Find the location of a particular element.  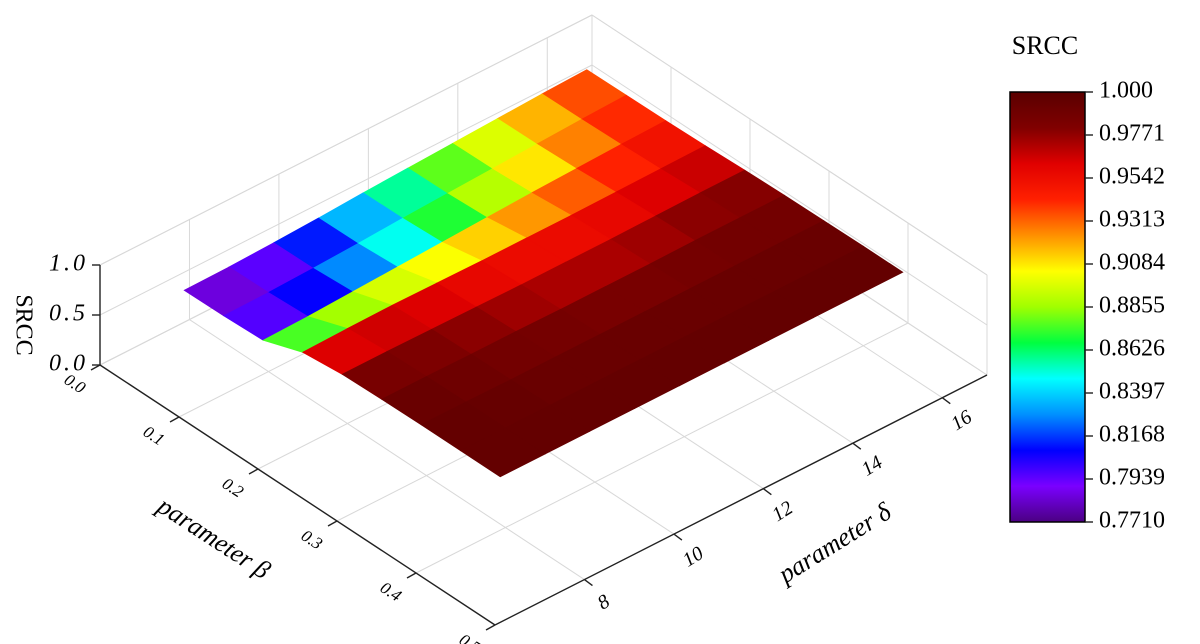

colorbar-tick-label: 0.9771 is located at coordinates (1132, 134).